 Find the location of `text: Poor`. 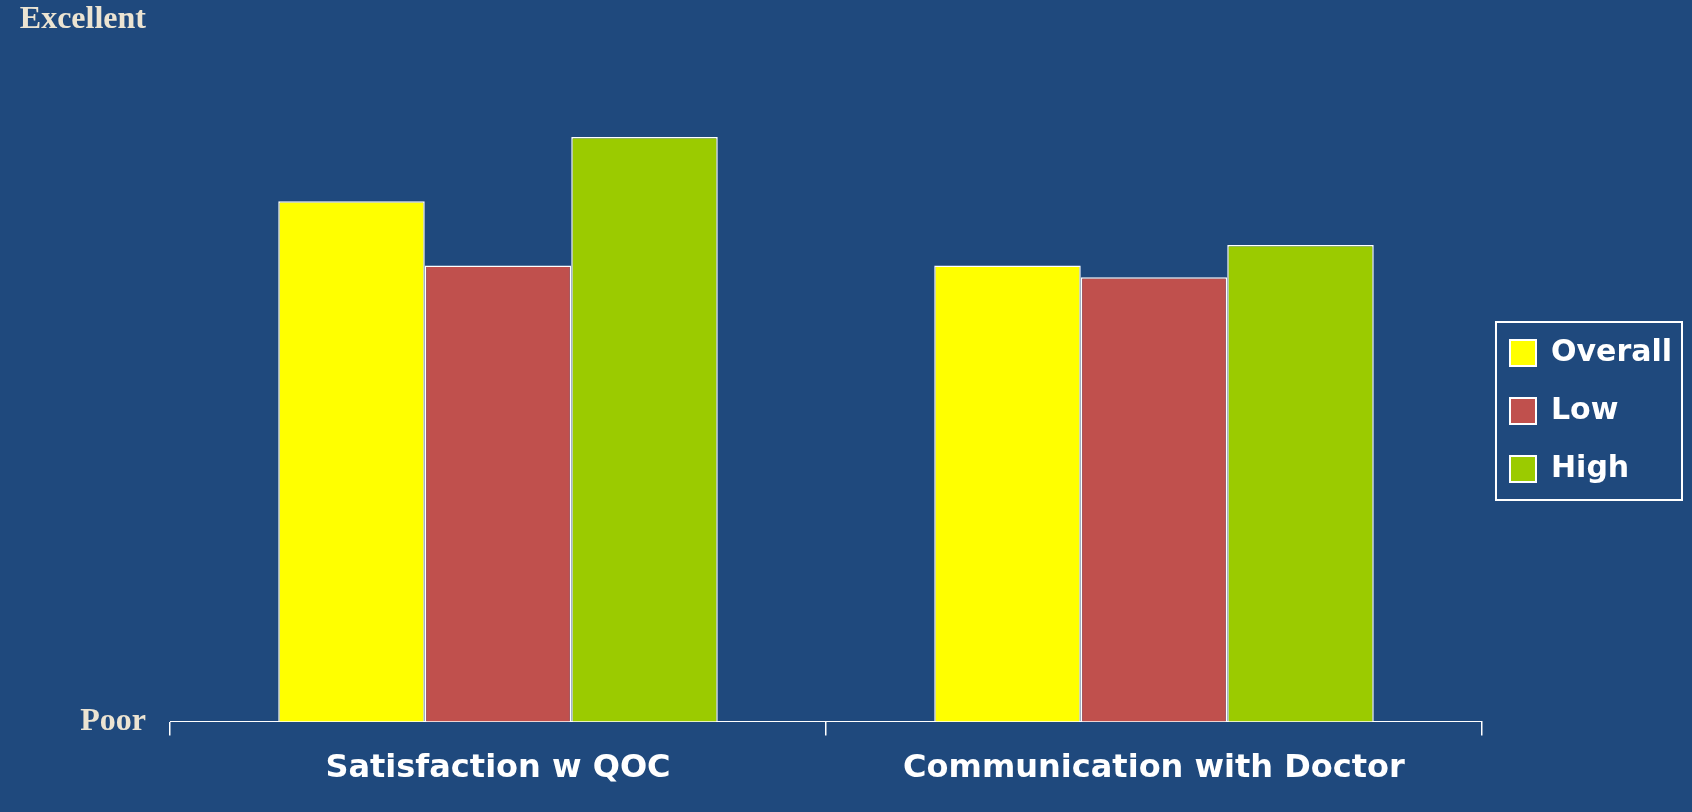

text: Poor is located at coordinates (113, 718).